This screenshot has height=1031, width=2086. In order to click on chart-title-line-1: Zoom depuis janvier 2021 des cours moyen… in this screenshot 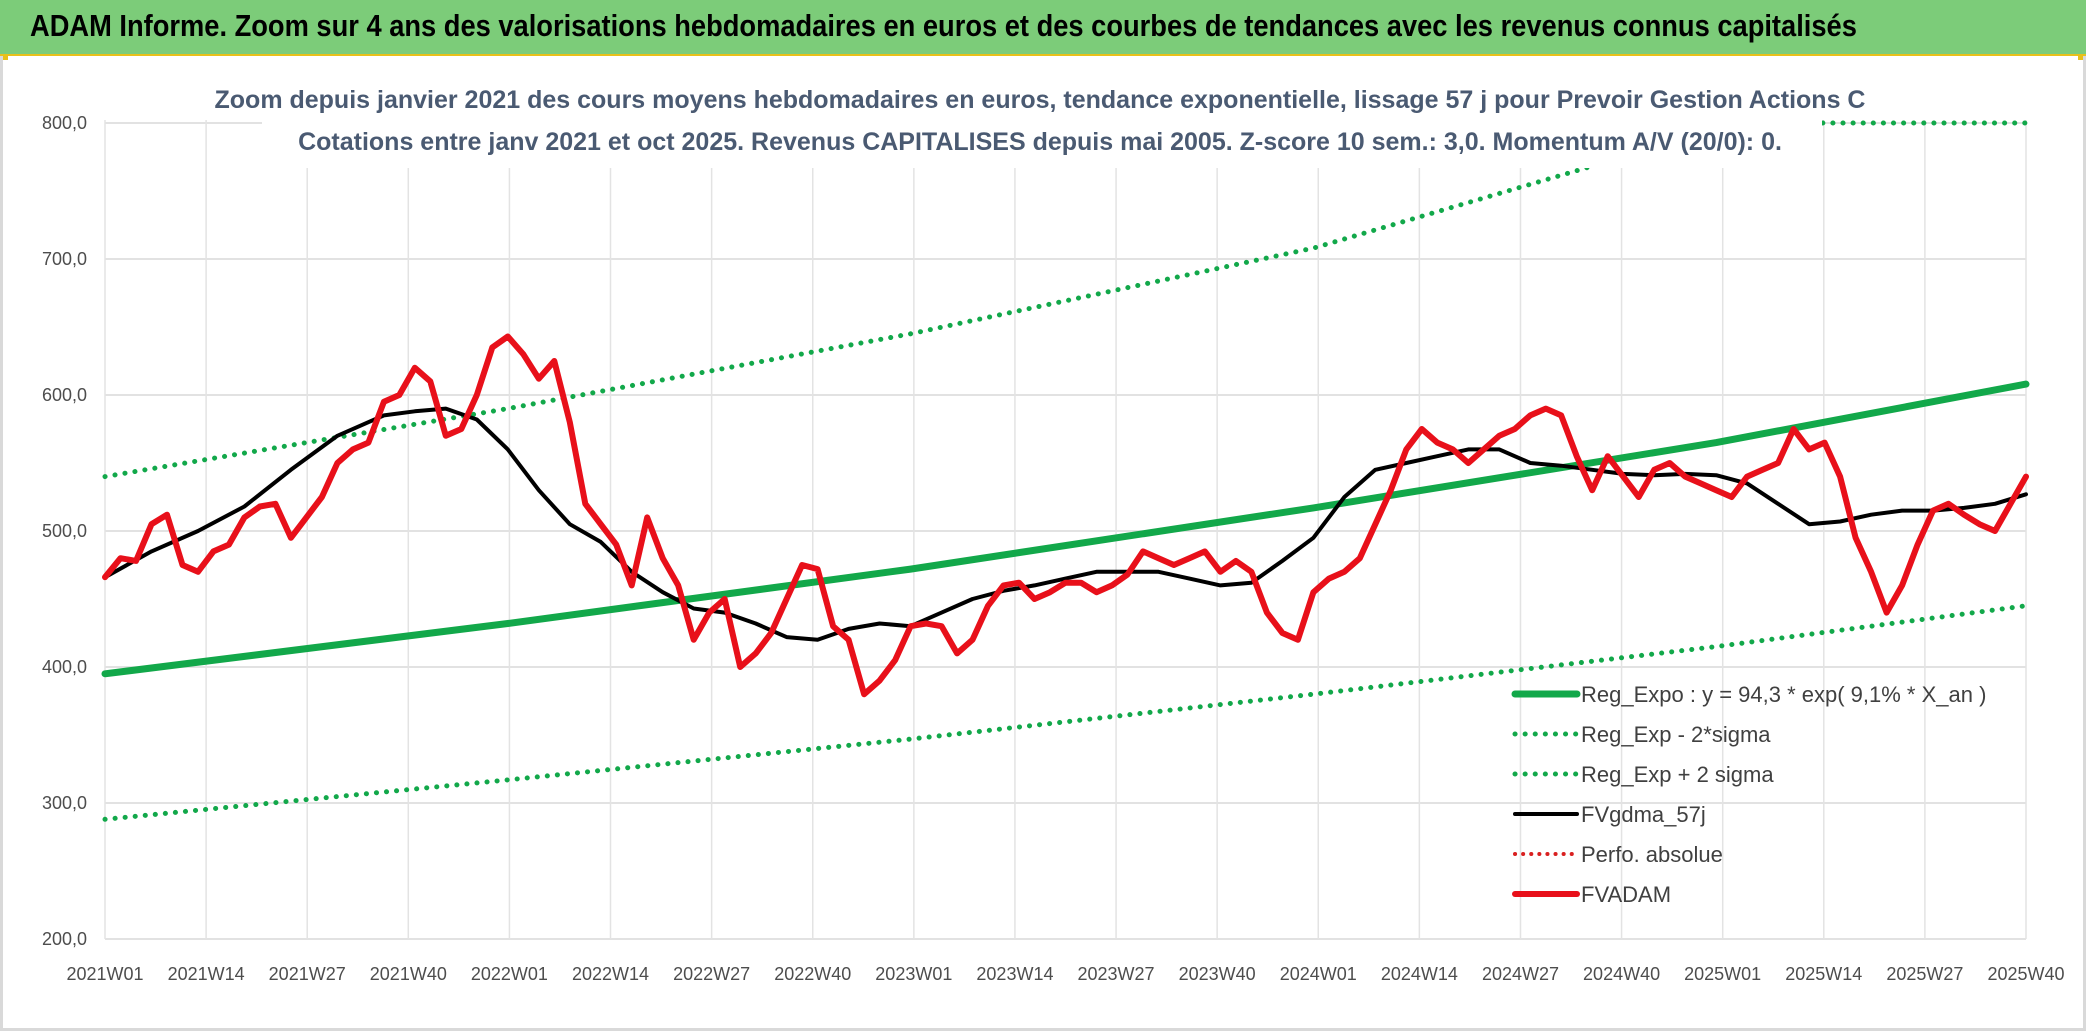, I will do `click(1040, 100)`.